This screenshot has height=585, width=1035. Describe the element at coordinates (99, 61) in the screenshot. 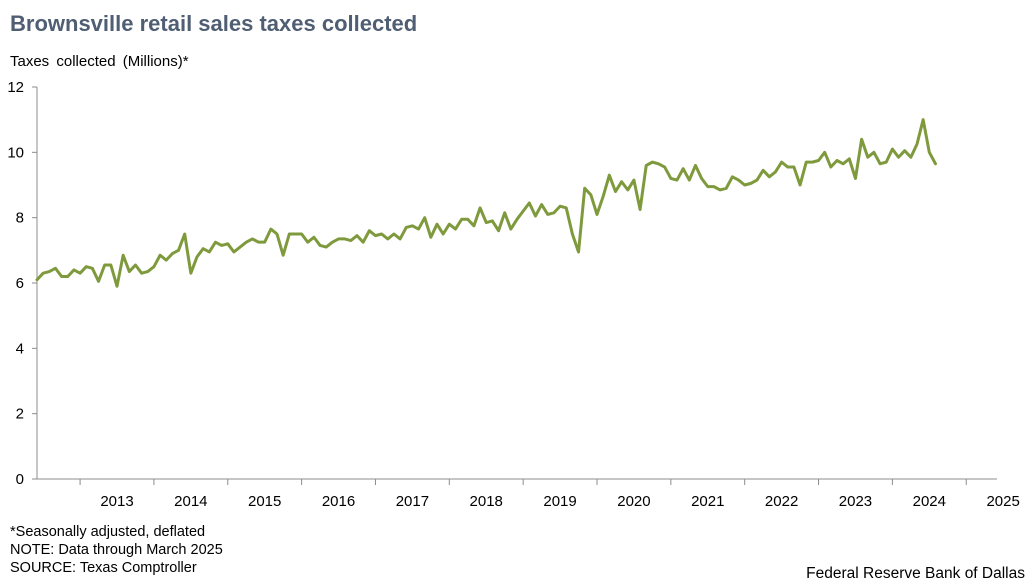

I see `y-axis-label: Taxes collected (Millions)*` at that location.